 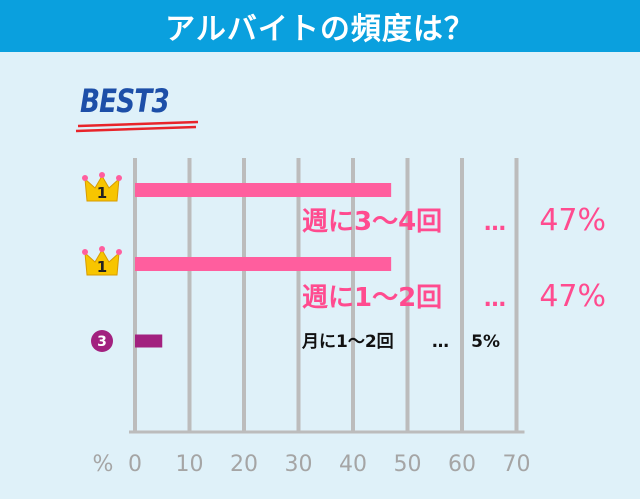 What do you see at coordinates (125, 101) in the screenshot?
I see `best3-badge: BEST3` at bounding box center [125, 101].